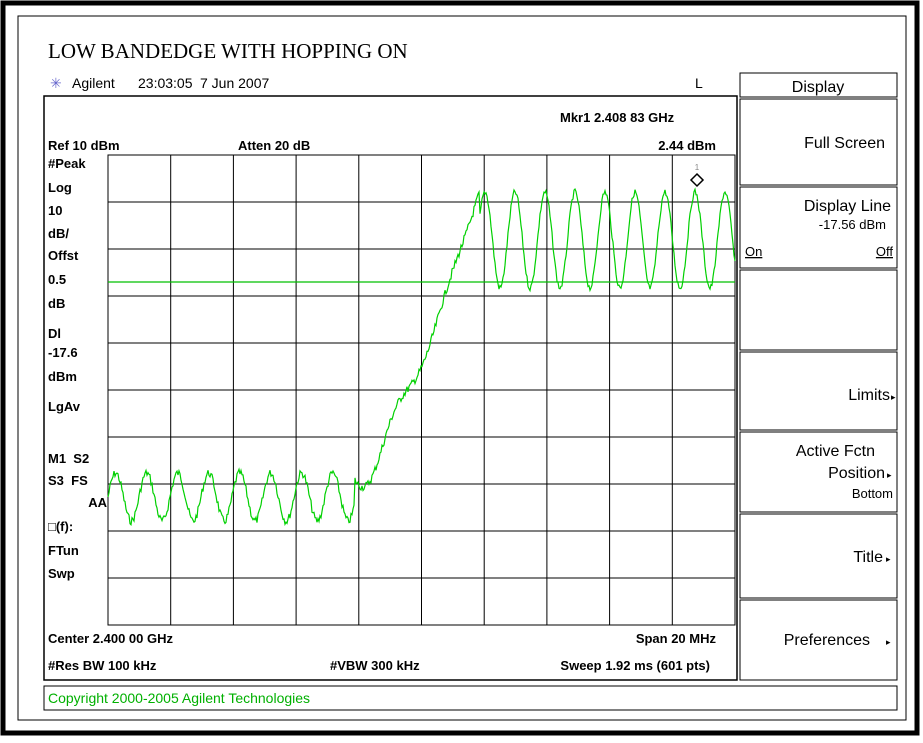 The height and width of the screenshot is (743, 923). I want to click on side-label: 10, so click(55, 210).